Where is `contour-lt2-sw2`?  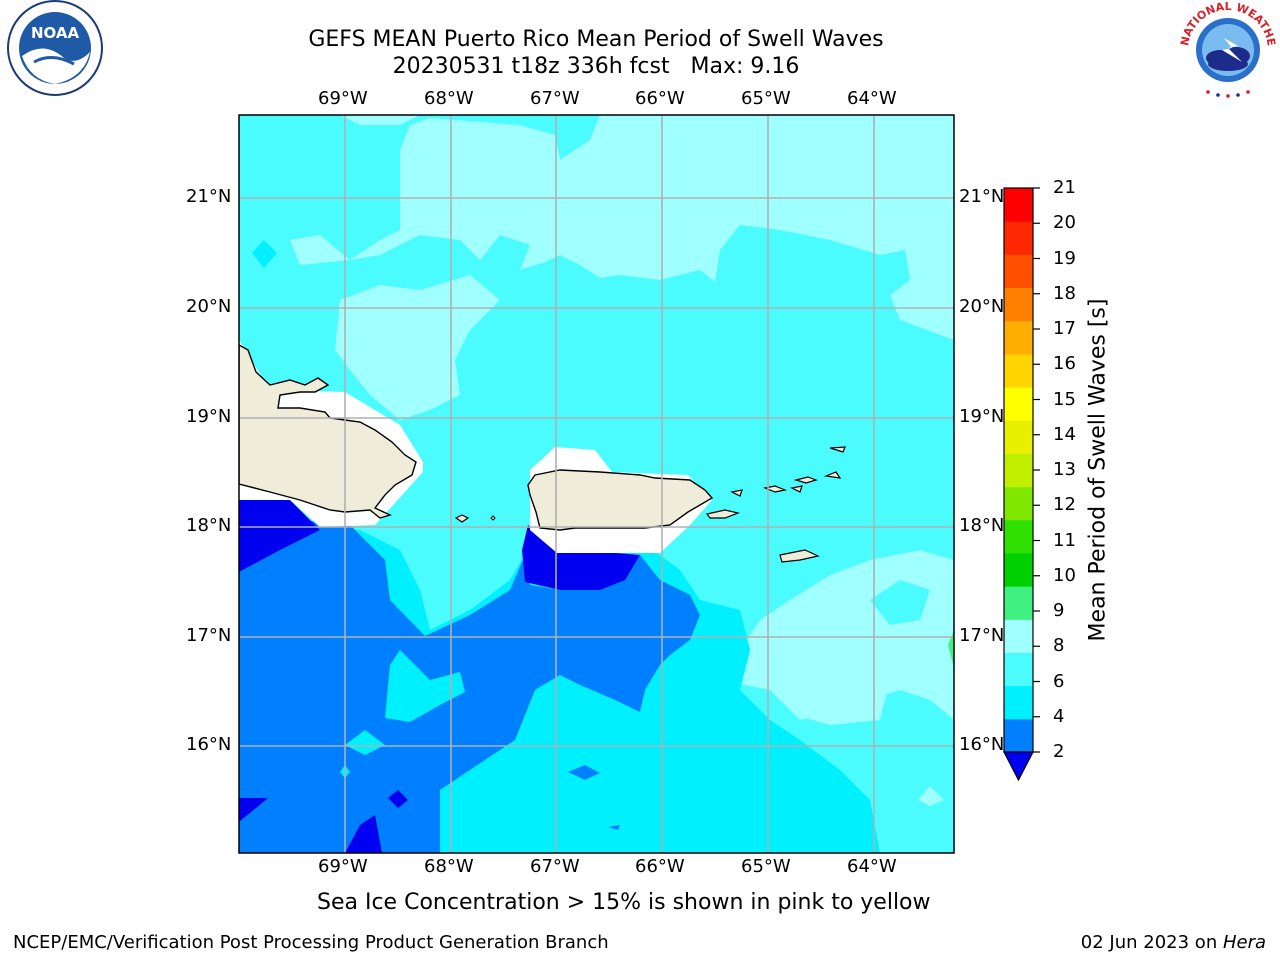
contour-lt2-sw2 is located at coordinates (363, 834).